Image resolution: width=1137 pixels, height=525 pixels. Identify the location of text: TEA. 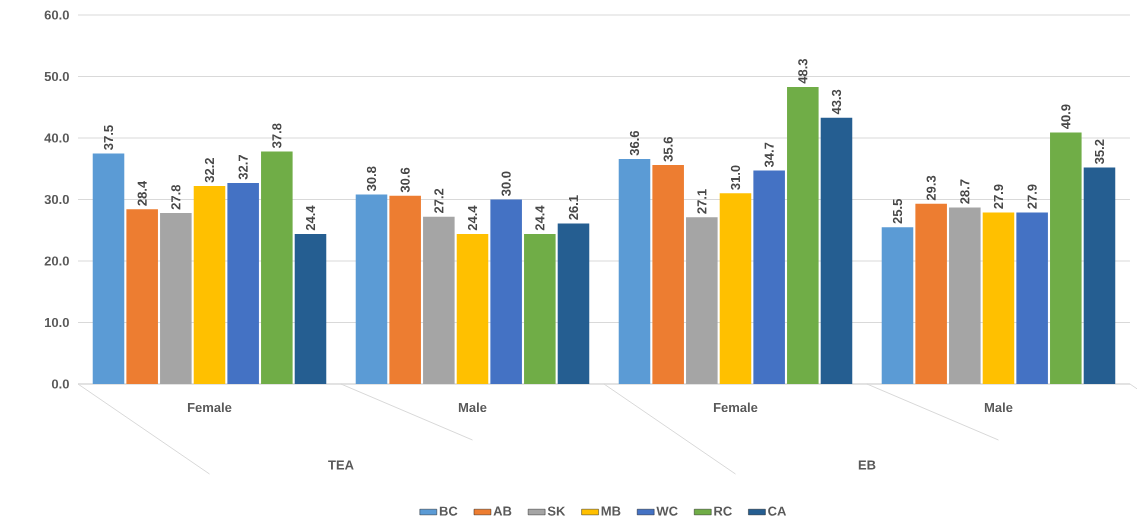
(341, 465).